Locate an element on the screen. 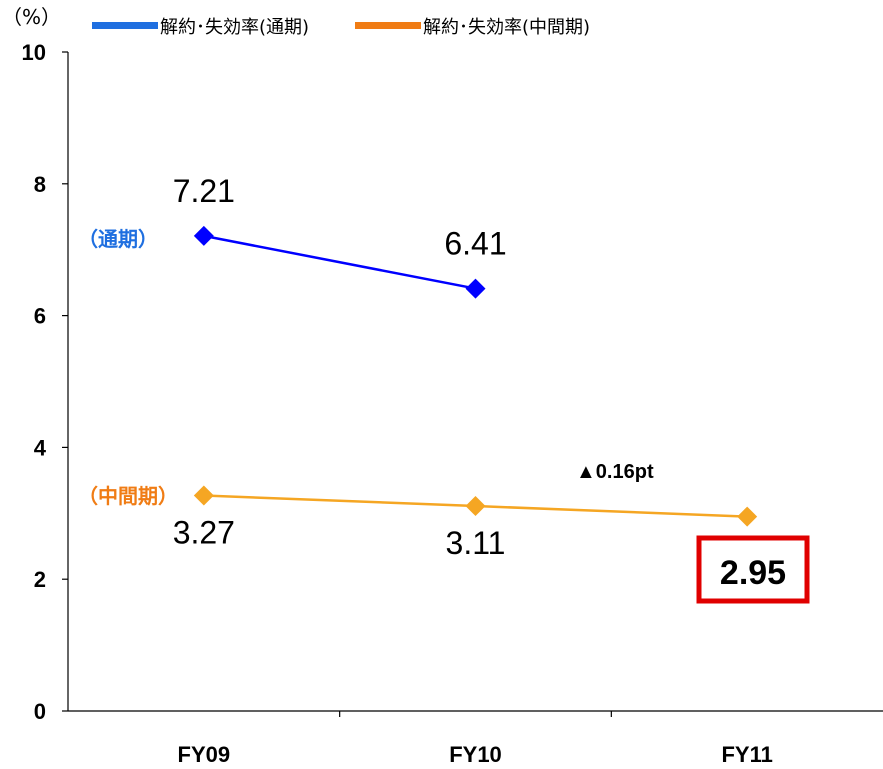 The width and height of the screenshot is (883, 769). series-tag-full-year: （通期） is located at coordinates (118, 239).